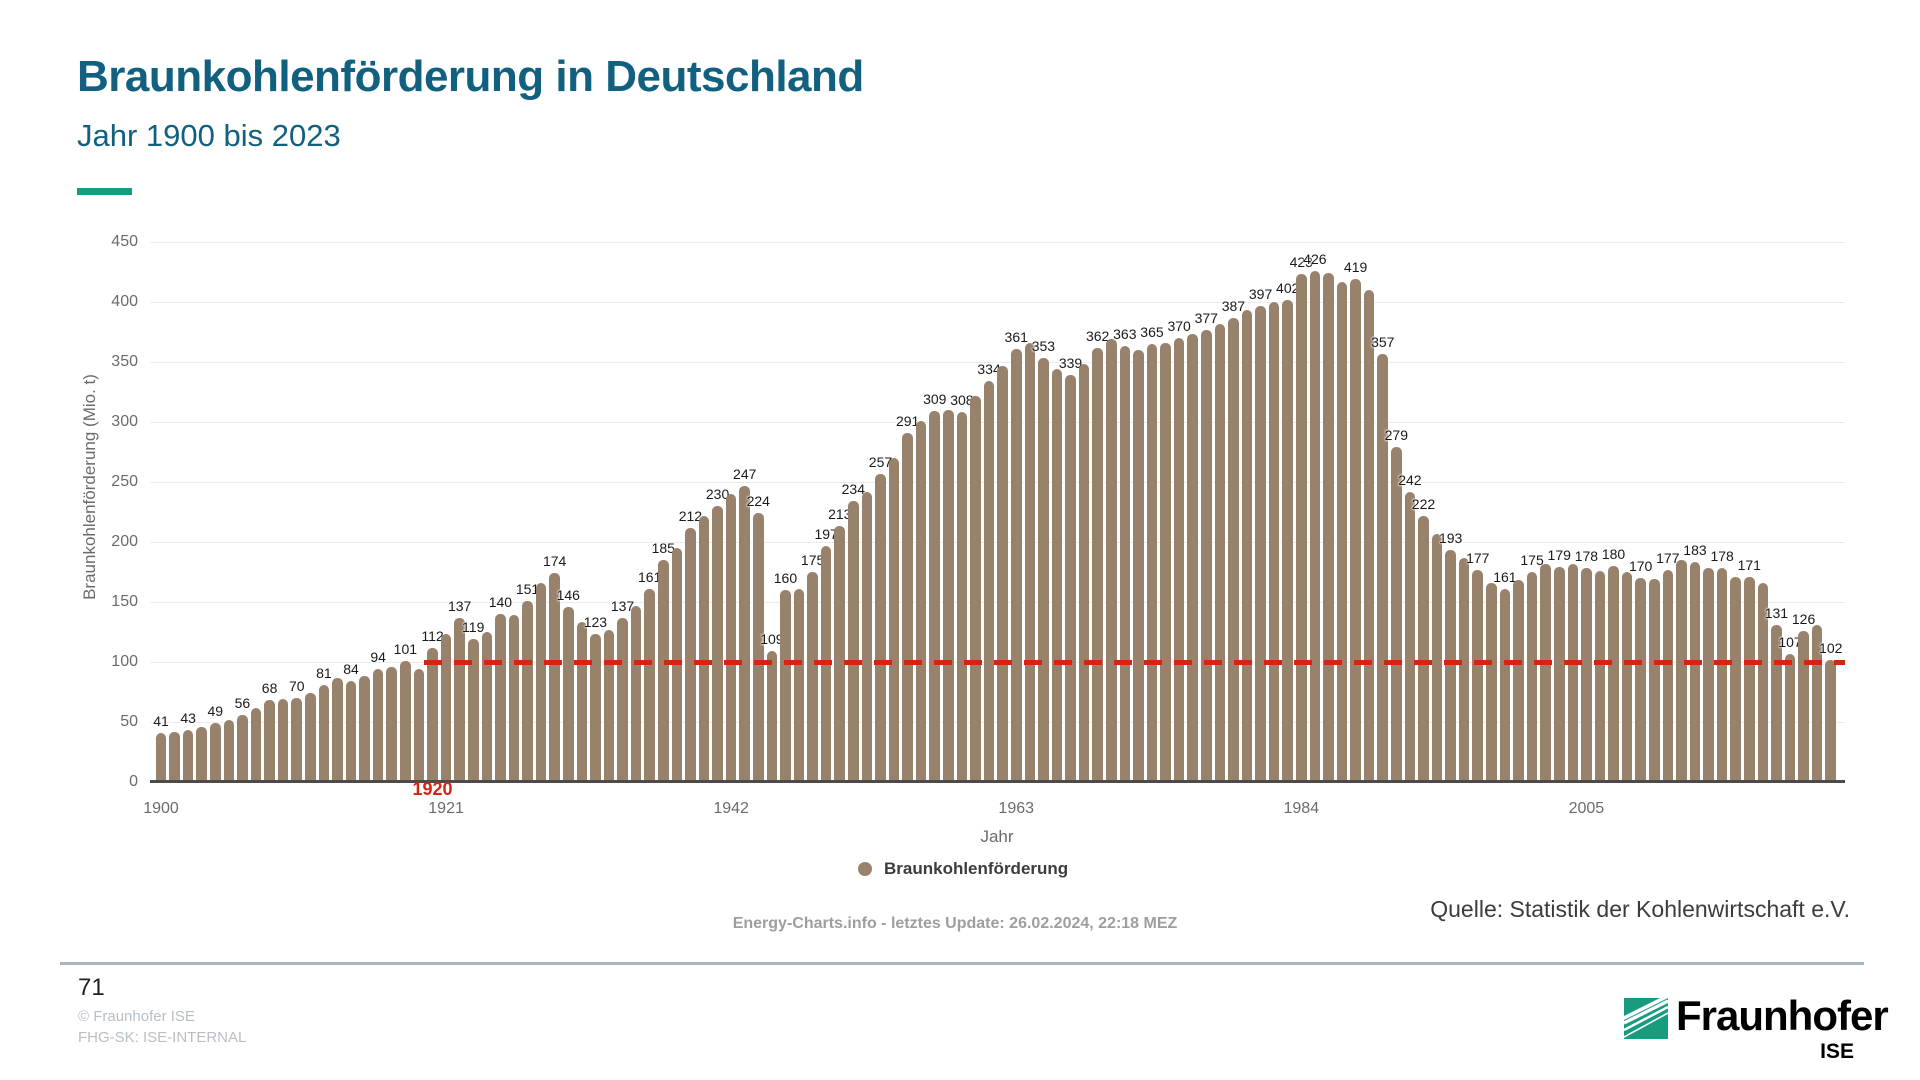 The width and height of the screenshot is (1920, 1080). I want to click on bar-1979, so click(1233, 549).